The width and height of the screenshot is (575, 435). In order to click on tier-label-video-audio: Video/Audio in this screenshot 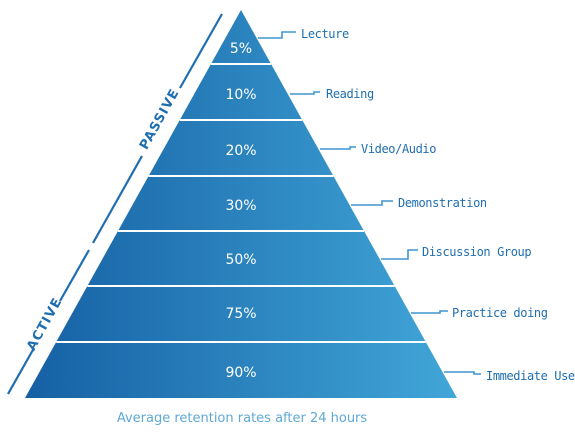, I will do `click(398, 149)`.